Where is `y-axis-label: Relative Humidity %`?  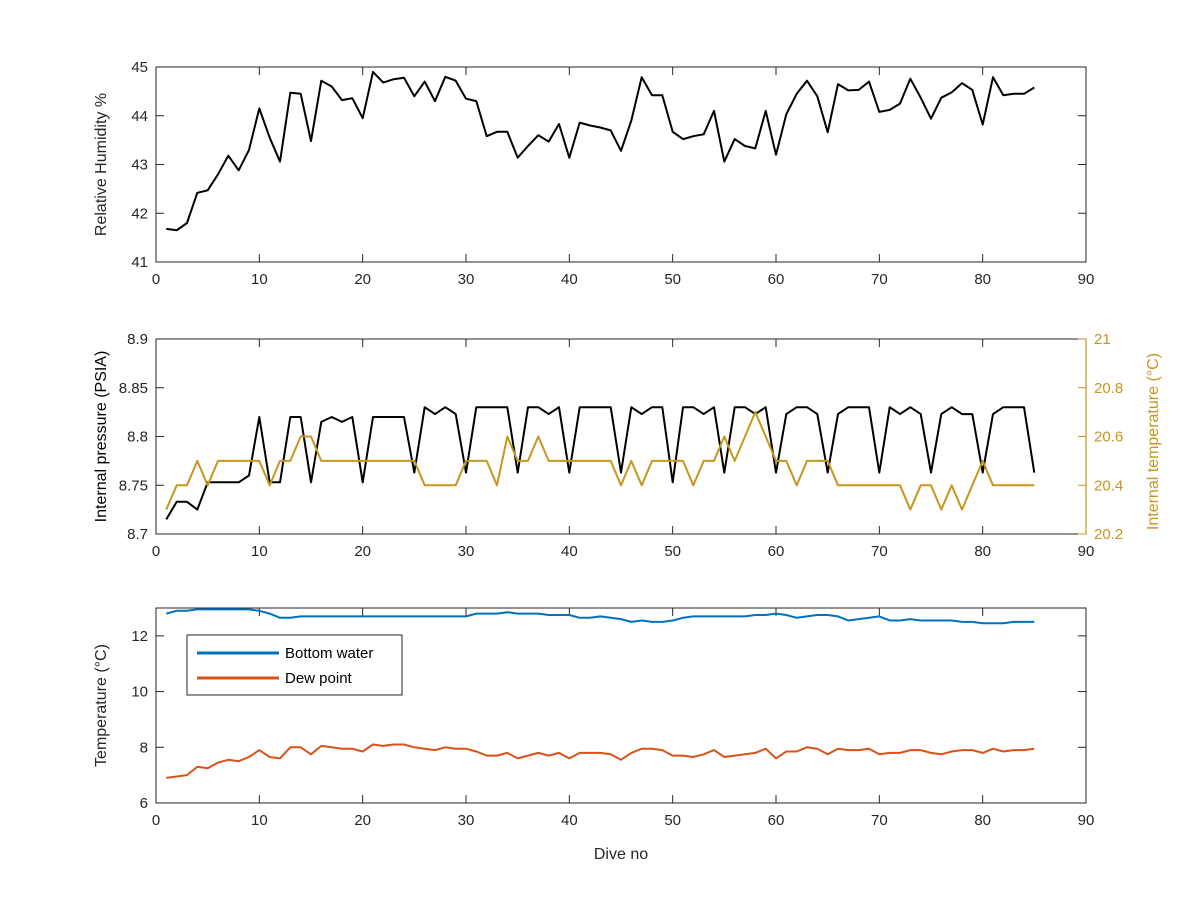
y-axis-label: Relative Humidity % is located at coordinates (101, 164).